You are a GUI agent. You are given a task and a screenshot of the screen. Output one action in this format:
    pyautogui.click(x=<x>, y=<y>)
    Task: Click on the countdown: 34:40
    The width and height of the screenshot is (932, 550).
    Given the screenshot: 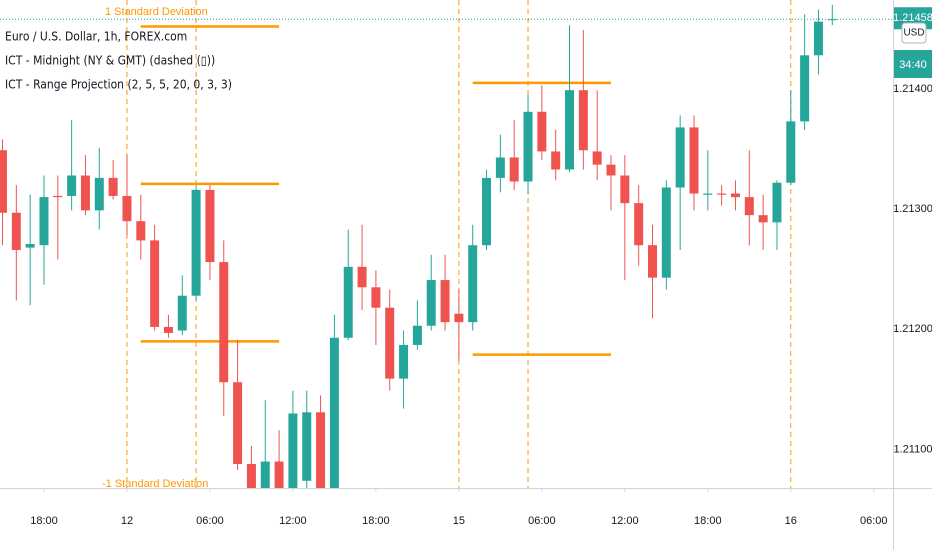 What is the action you would take?
    pyautogui.click(x=913, y=65)
    